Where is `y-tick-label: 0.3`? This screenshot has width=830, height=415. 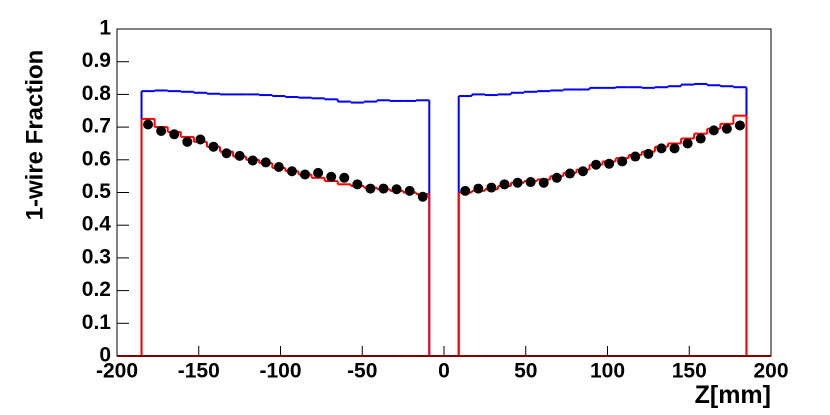
y-tick-label: 0.3 is located at coordinates (96, 256).